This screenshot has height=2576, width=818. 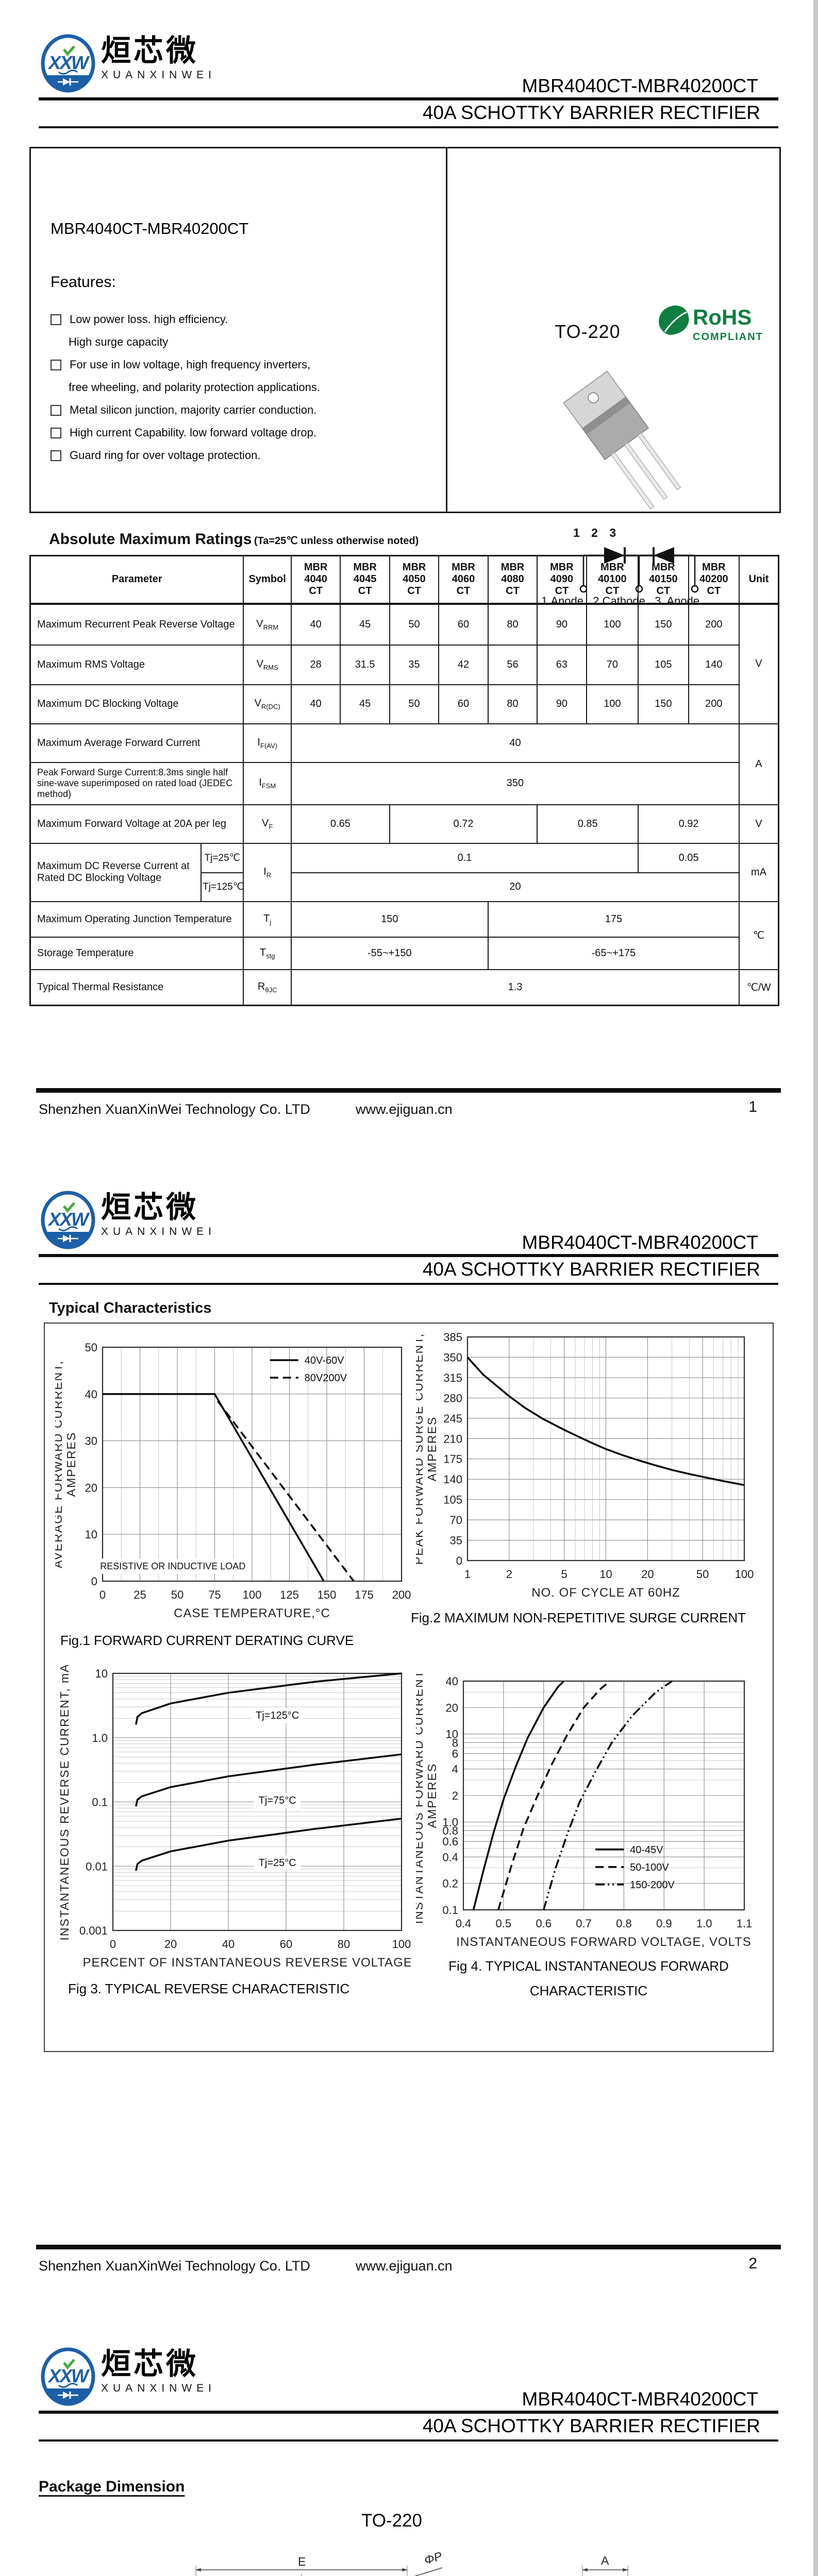 I want to click on product-title: MBR4040CT-MBR40200CT, so click(x=150, y=228).